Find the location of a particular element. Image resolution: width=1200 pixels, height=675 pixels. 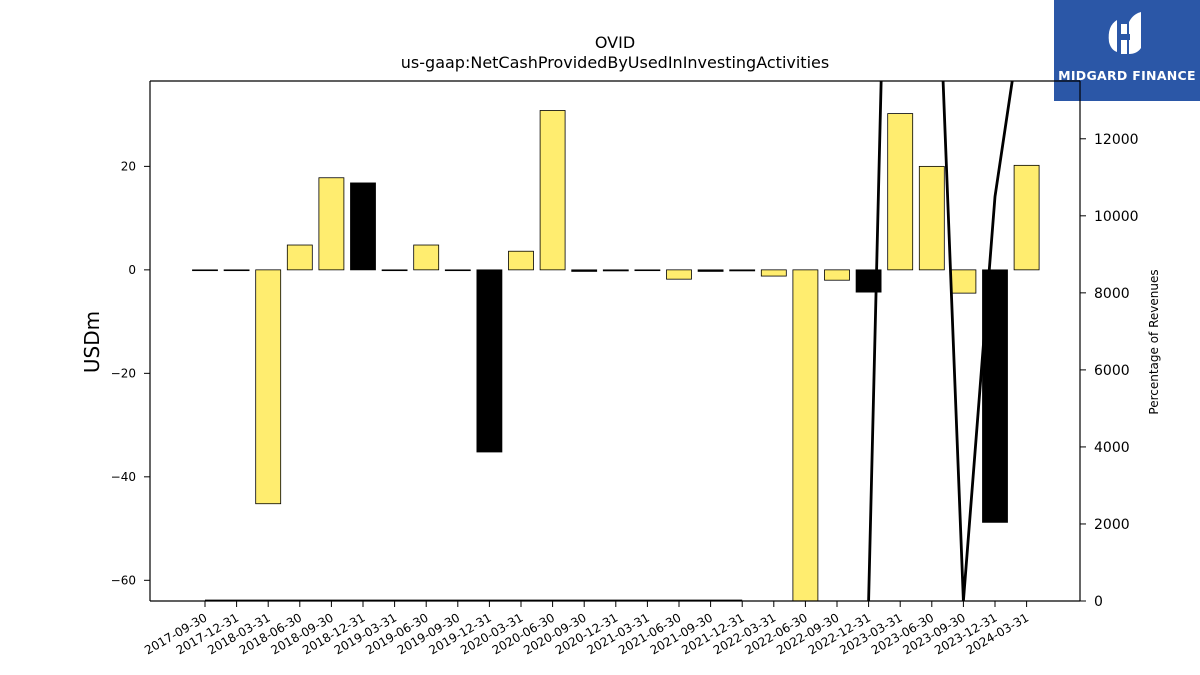

y-tick-label: −20 is located at coordinates (123, 373).